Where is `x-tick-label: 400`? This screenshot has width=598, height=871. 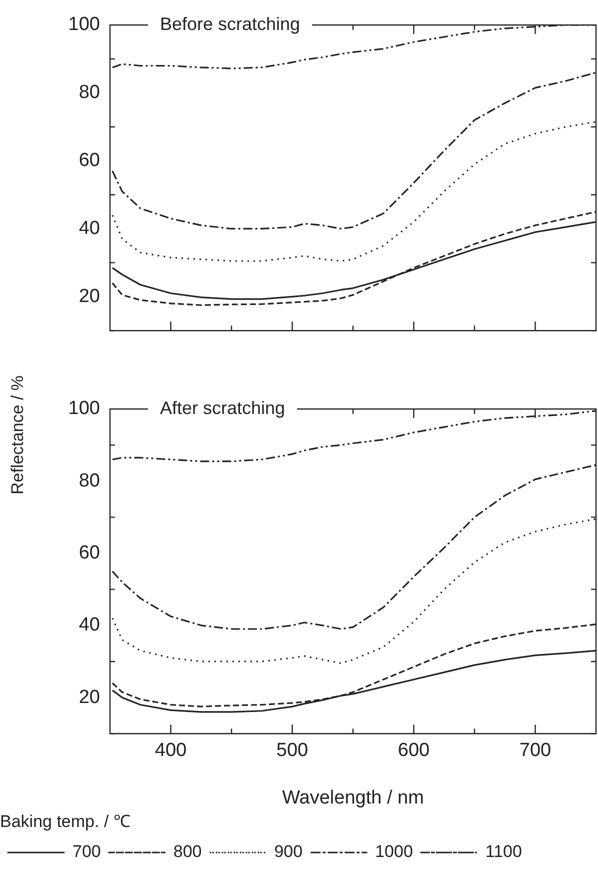
x-tick-label: 400 is located at coordinates (170, 751).